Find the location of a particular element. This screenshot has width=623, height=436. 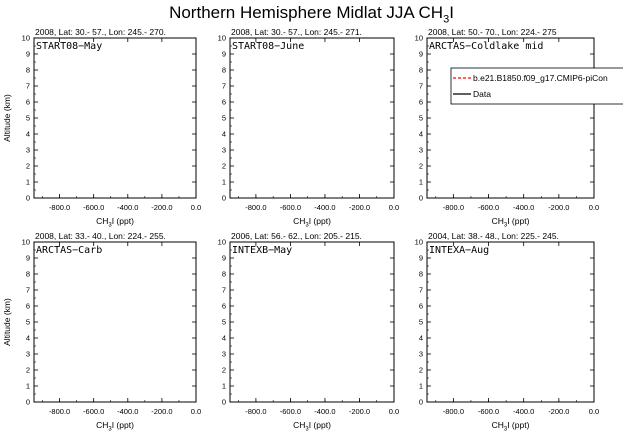

campaign-label: INTEXB−May is located at coordinates (262, 250).